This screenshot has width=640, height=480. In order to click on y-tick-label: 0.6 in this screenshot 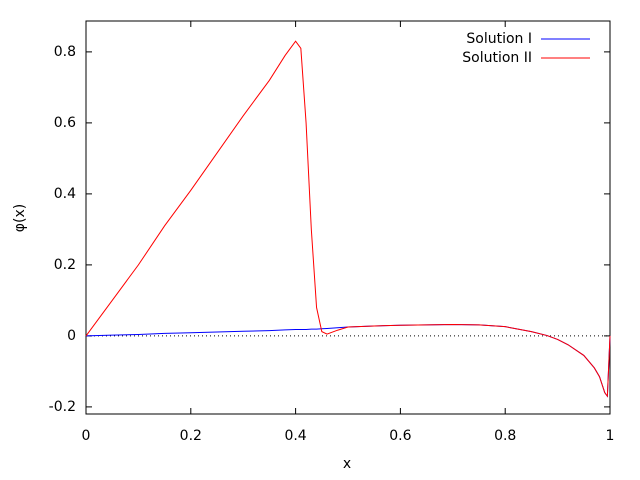, I will do `click(65, 123)`.